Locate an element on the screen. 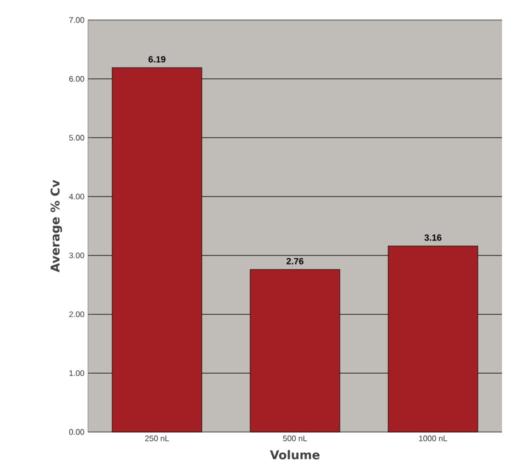  y-tick-label: 3.00 is located at coordinates (76, 255).